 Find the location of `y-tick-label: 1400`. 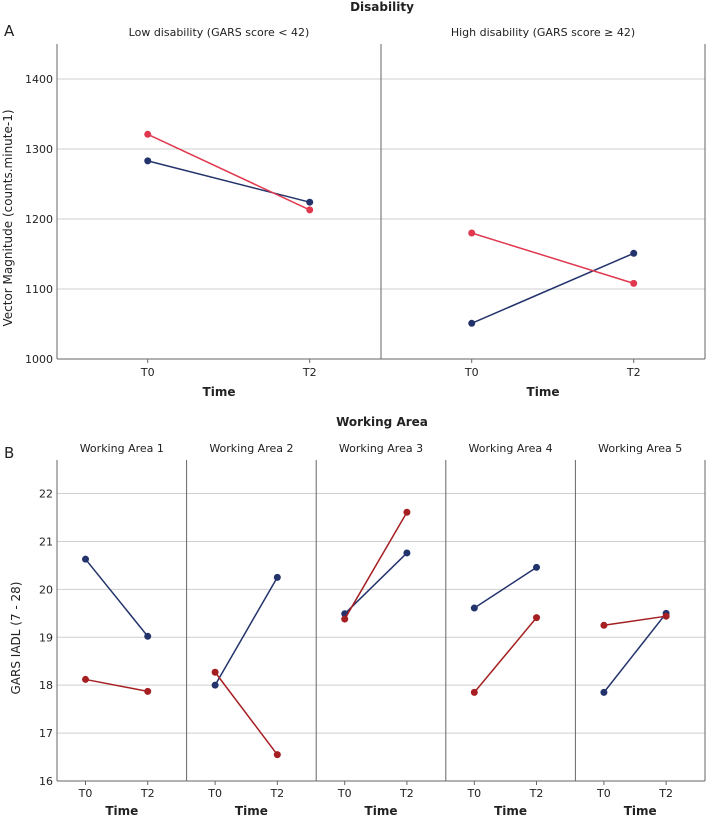

y-tick-label: 1400 is located at coordinates (39, 79).